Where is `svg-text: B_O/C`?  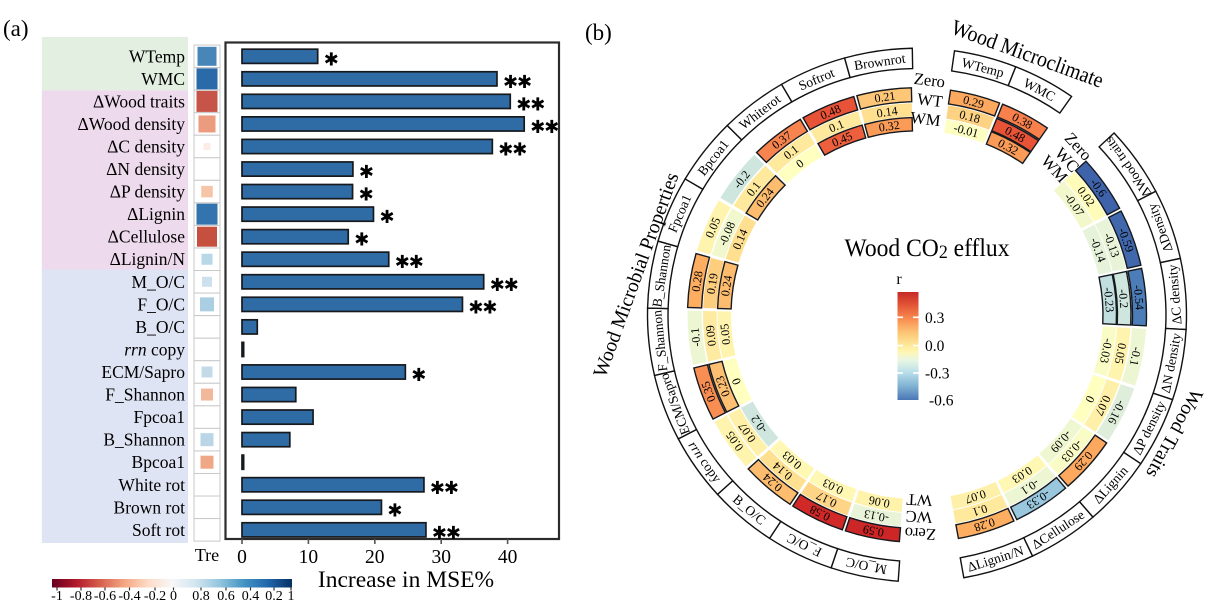 svg-text: B_O/C is located at coordinates (160, 327).